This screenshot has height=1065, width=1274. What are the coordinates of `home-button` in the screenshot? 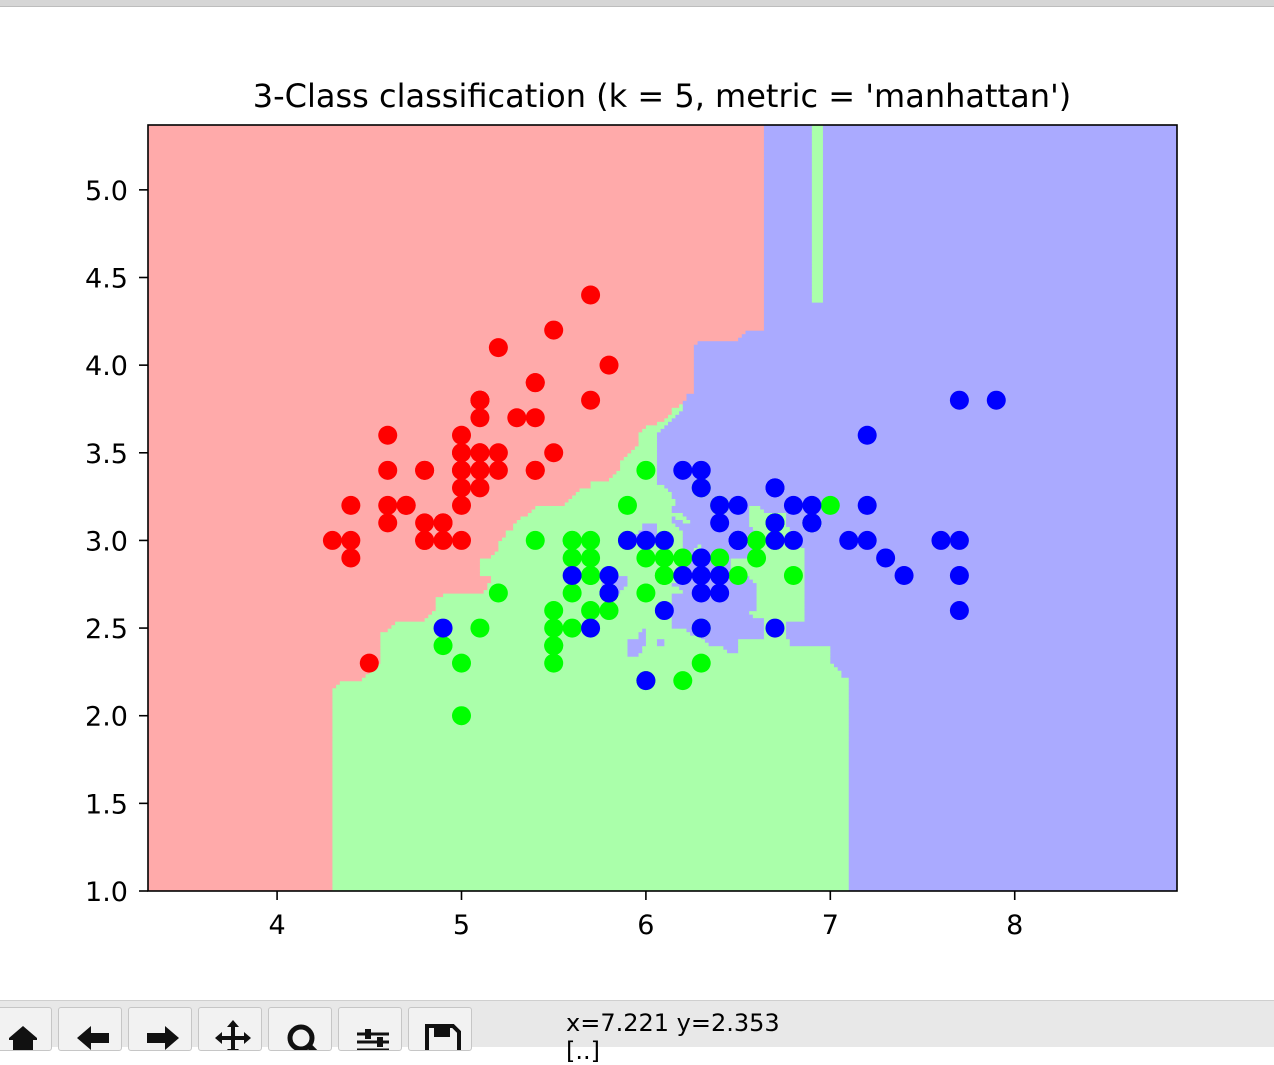 It's located at (26, 1029).